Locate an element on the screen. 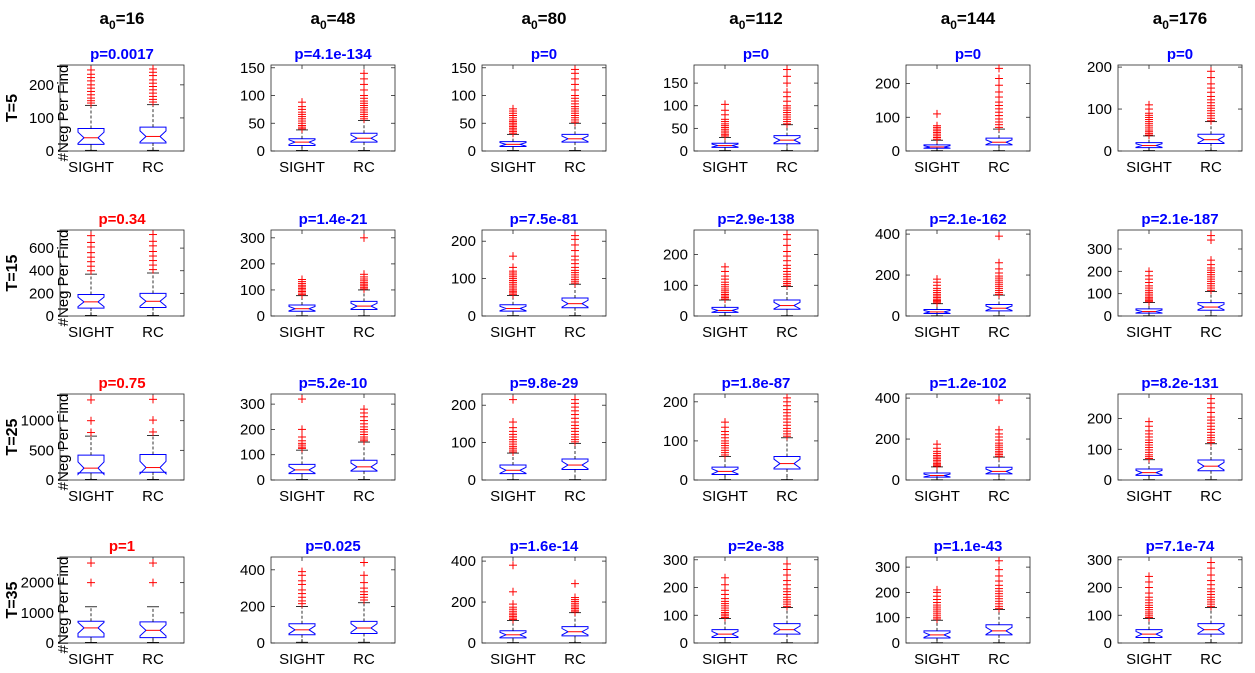 The width and height of the screenshot is (1255, 673). row-label-2: T=25 is located at coordinates (12, 436).